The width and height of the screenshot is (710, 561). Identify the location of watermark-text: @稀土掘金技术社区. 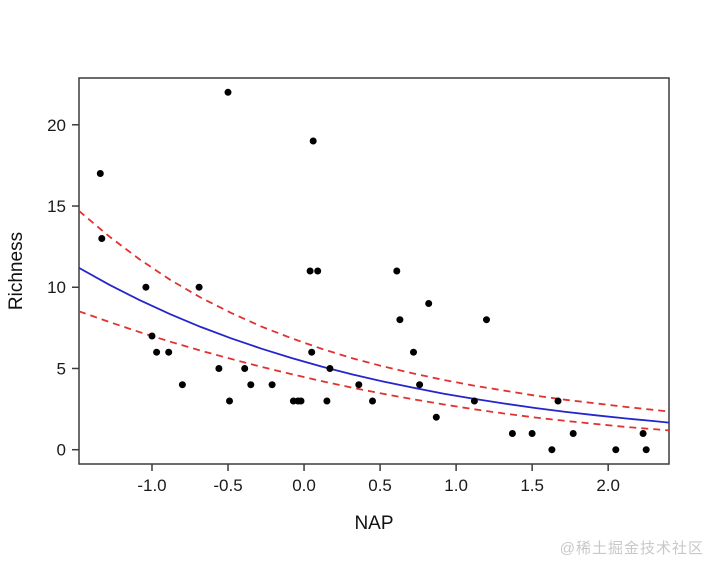
(631, 548).